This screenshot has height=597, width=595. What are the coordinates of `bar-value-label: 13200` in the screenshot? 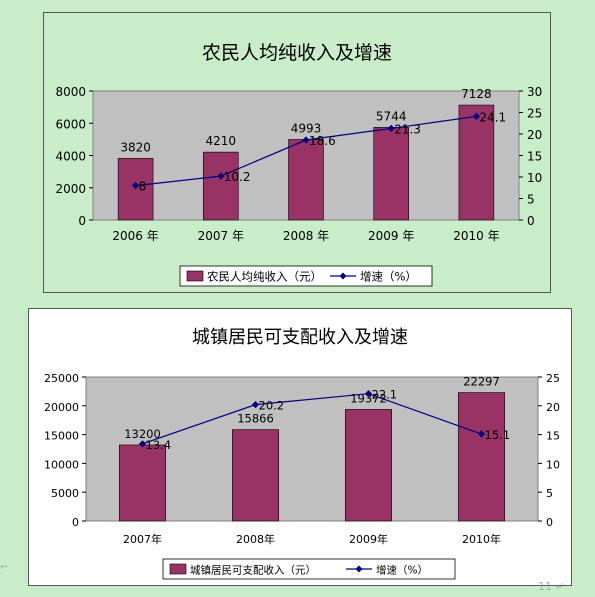 It's located at (142, 434).